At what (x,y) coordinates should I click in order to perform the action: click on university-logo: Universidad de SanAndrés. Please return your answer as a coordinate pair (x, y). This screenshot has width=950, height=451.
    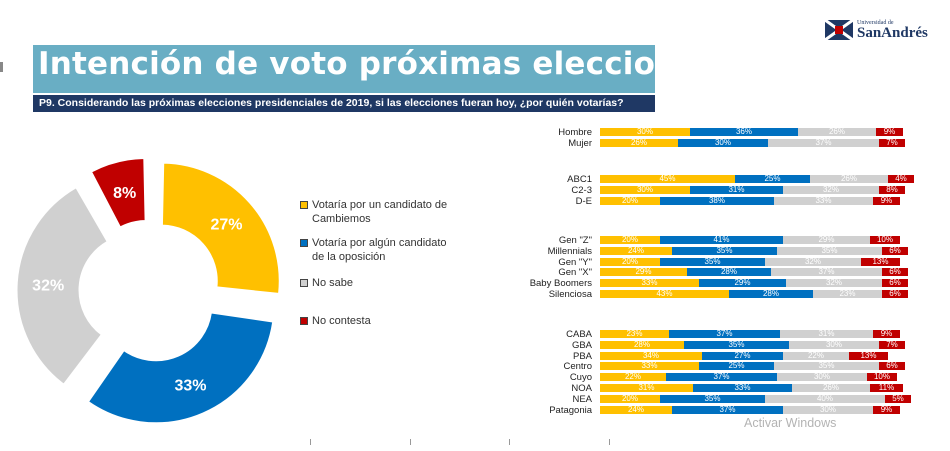
    Looking at the image, I should click on (876, 30).